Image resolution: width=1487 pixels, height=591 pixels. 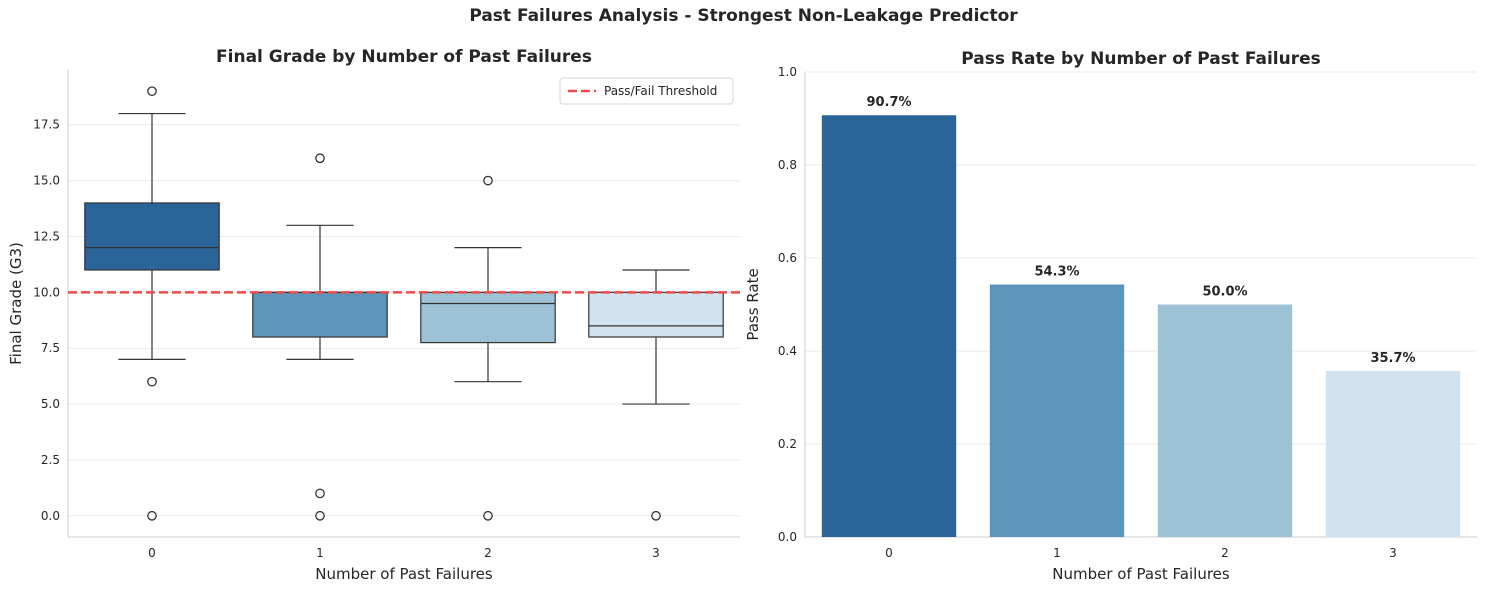 I want to click on barchart-ytick-label: 0.2, so click(x=787, y=444).